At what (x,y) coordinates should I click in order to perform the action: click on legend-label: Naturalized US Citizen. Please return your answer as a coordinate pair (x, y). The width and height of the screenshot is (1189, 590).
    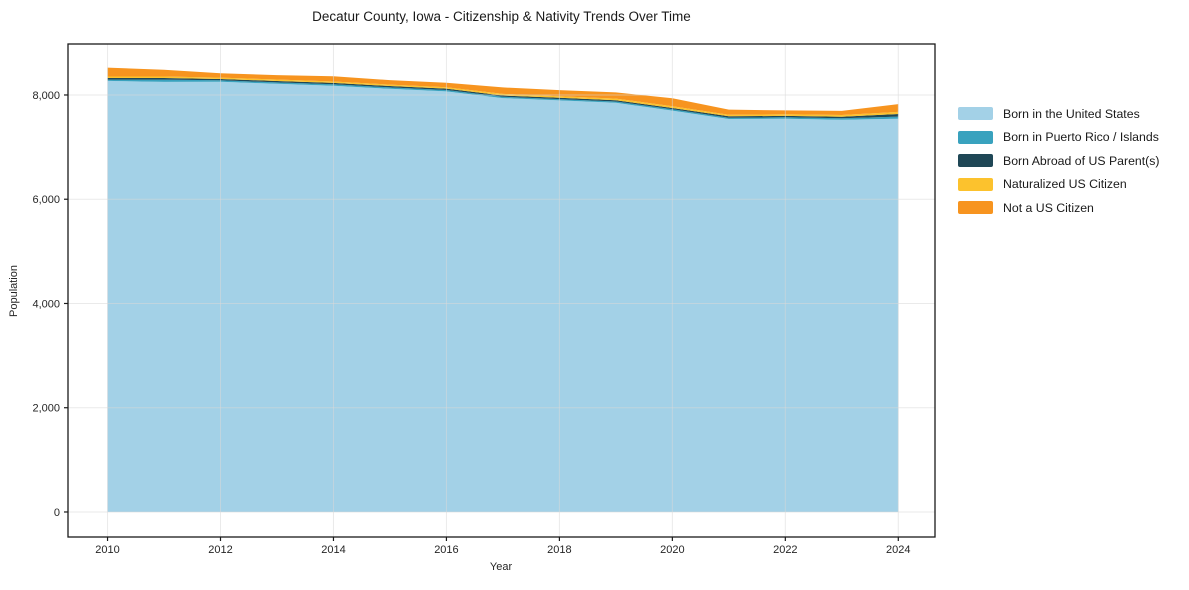
    Looking at the image, I should click on (1065, 184).